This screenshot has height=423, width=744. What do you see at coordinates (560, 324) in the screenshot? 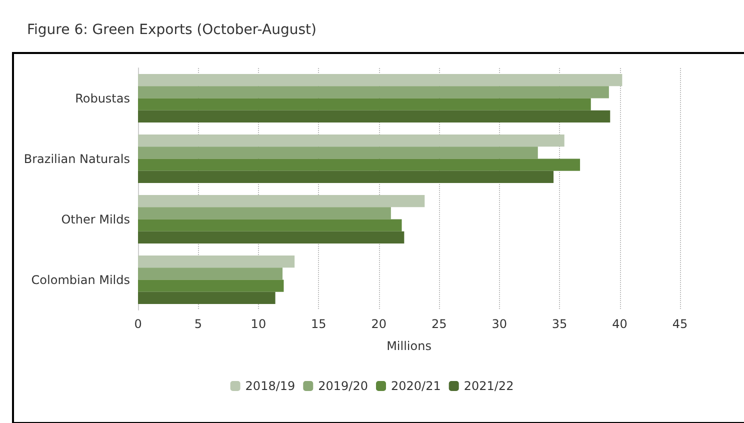
I see `x-tick-label: 35` at bounding box center [560, 324].